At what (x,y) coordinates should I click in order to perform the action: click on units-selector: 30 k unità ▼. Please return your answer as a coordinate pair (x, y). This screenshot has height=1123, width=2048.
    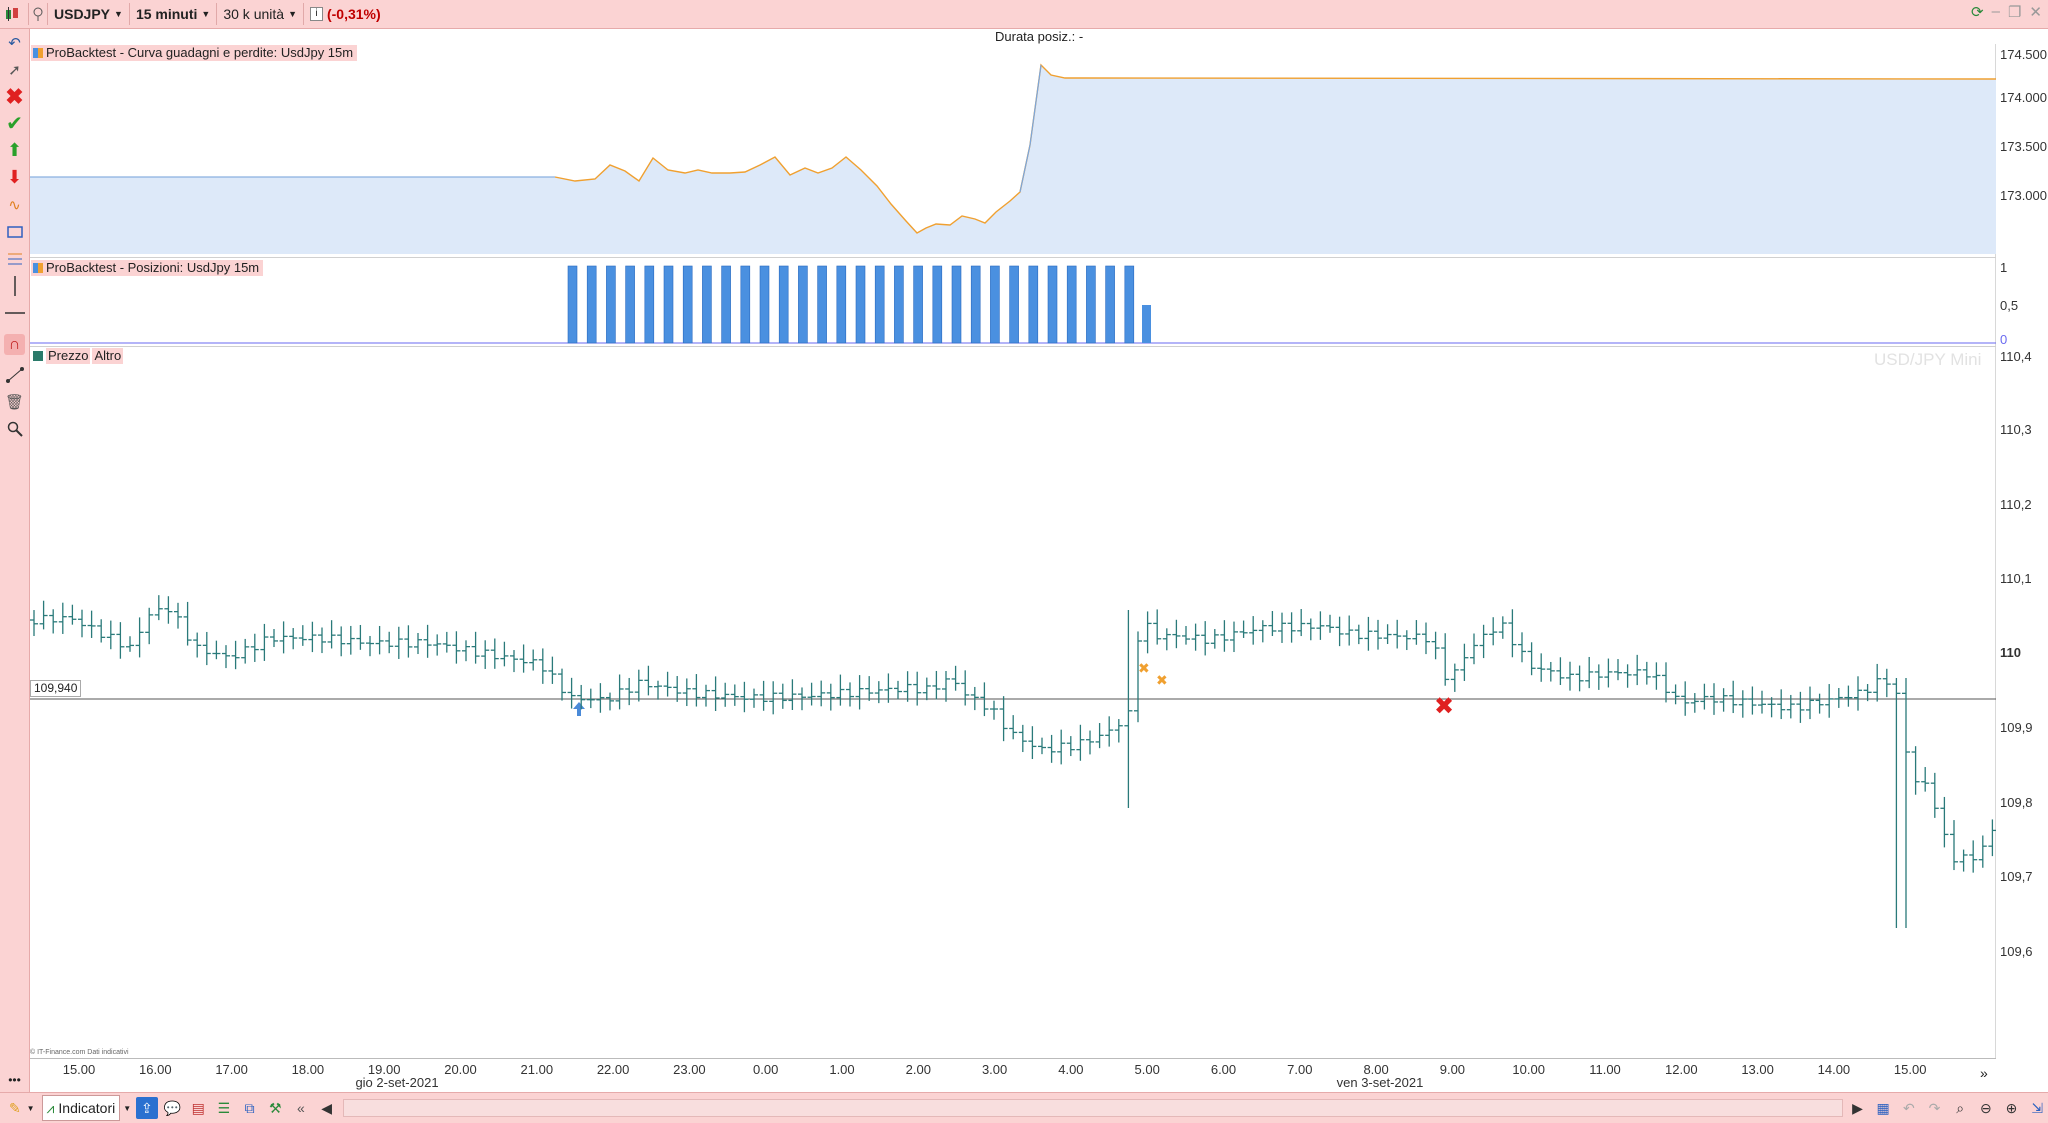
    Looking at the image, I should click on (260, 14).